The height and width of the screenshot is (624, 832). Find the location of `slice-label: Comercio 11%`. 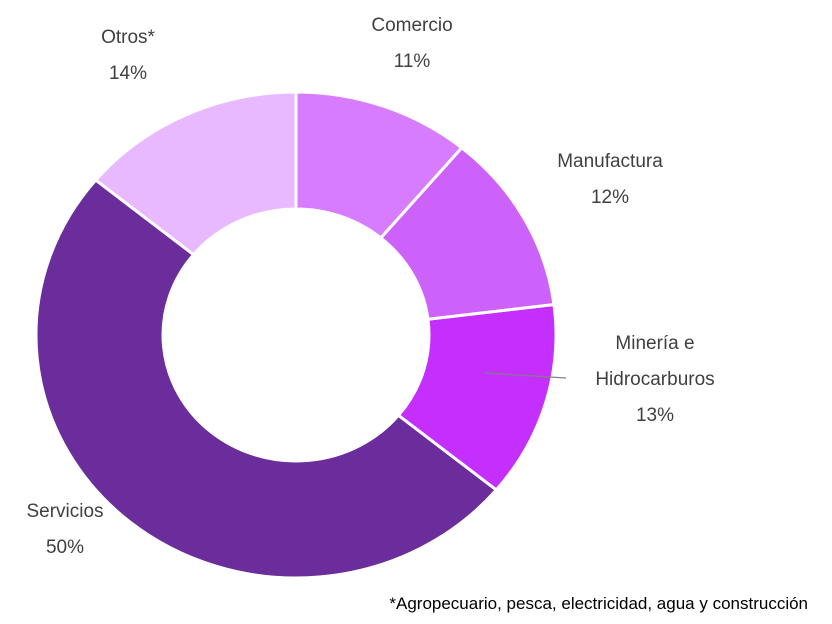

slice-label: Comercio 11% is located at coordinates (412, 44).